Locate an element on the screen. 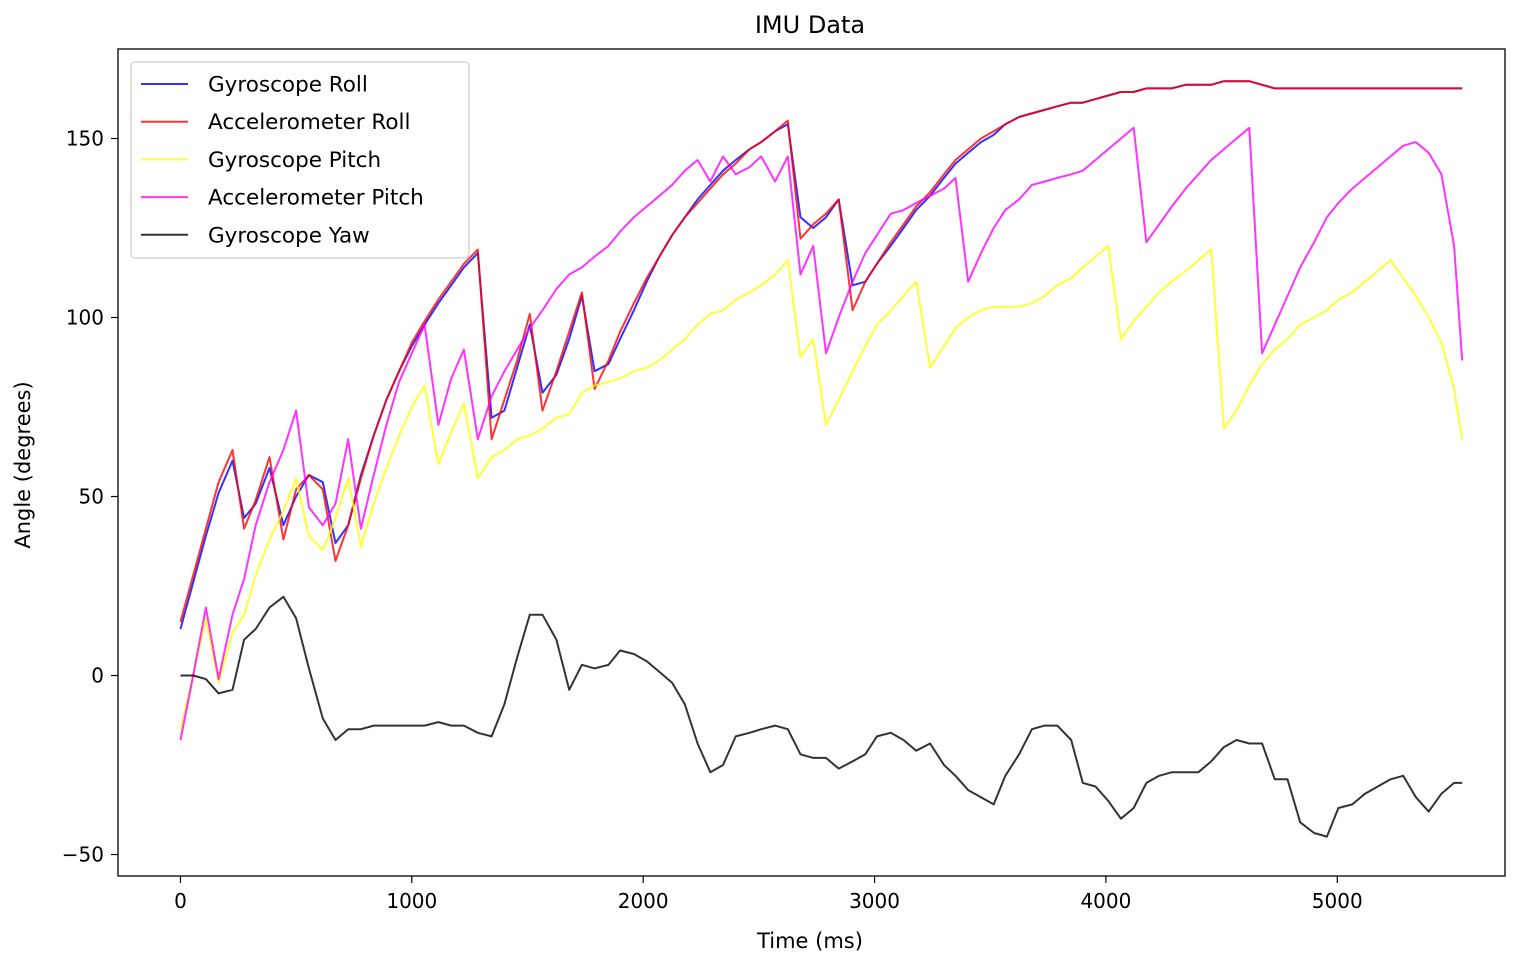 The width and height of the screenshot is (1518, 970). x-tick-label: 4000 is located at coordinates (1105, 901).